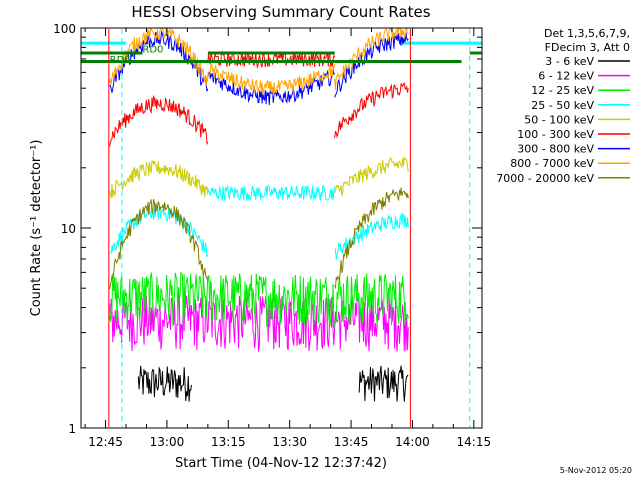  Describe the element at coordinates (562, 90) in the screenshot. I see `legend-label-3: 12 - 25 keV` at that location.